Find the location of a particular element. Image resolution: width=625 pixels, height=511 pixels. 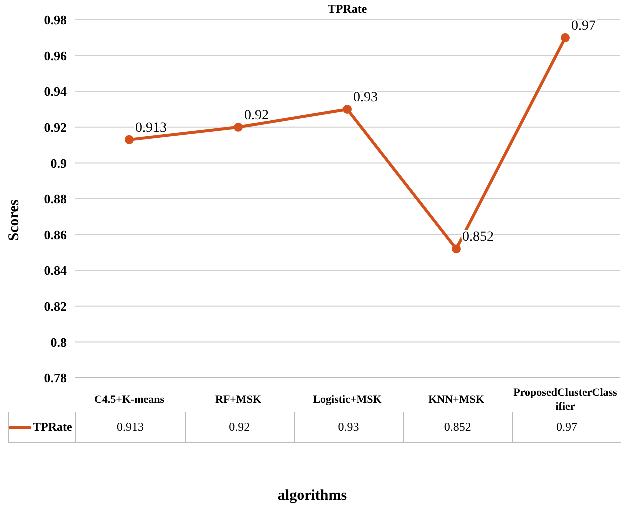

text: 0.913 is located at coordinates (151, 128).